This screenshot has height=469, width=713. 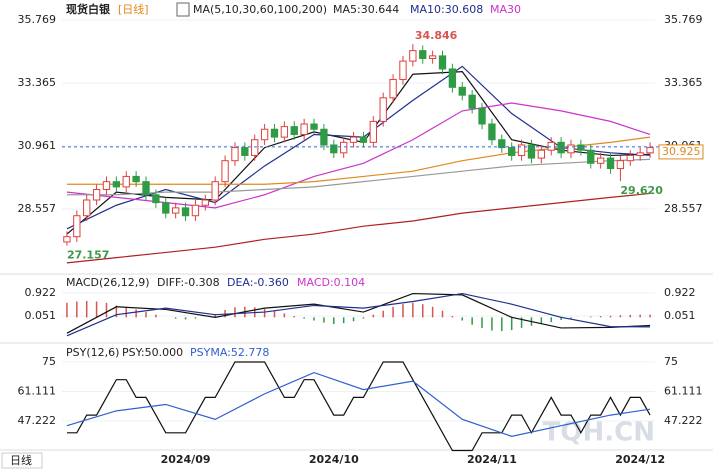 What do you see at coordinates (334, 459) in the screenshot?
I see `x-tick-label: 2024/10` at bounding box center [334, 459].